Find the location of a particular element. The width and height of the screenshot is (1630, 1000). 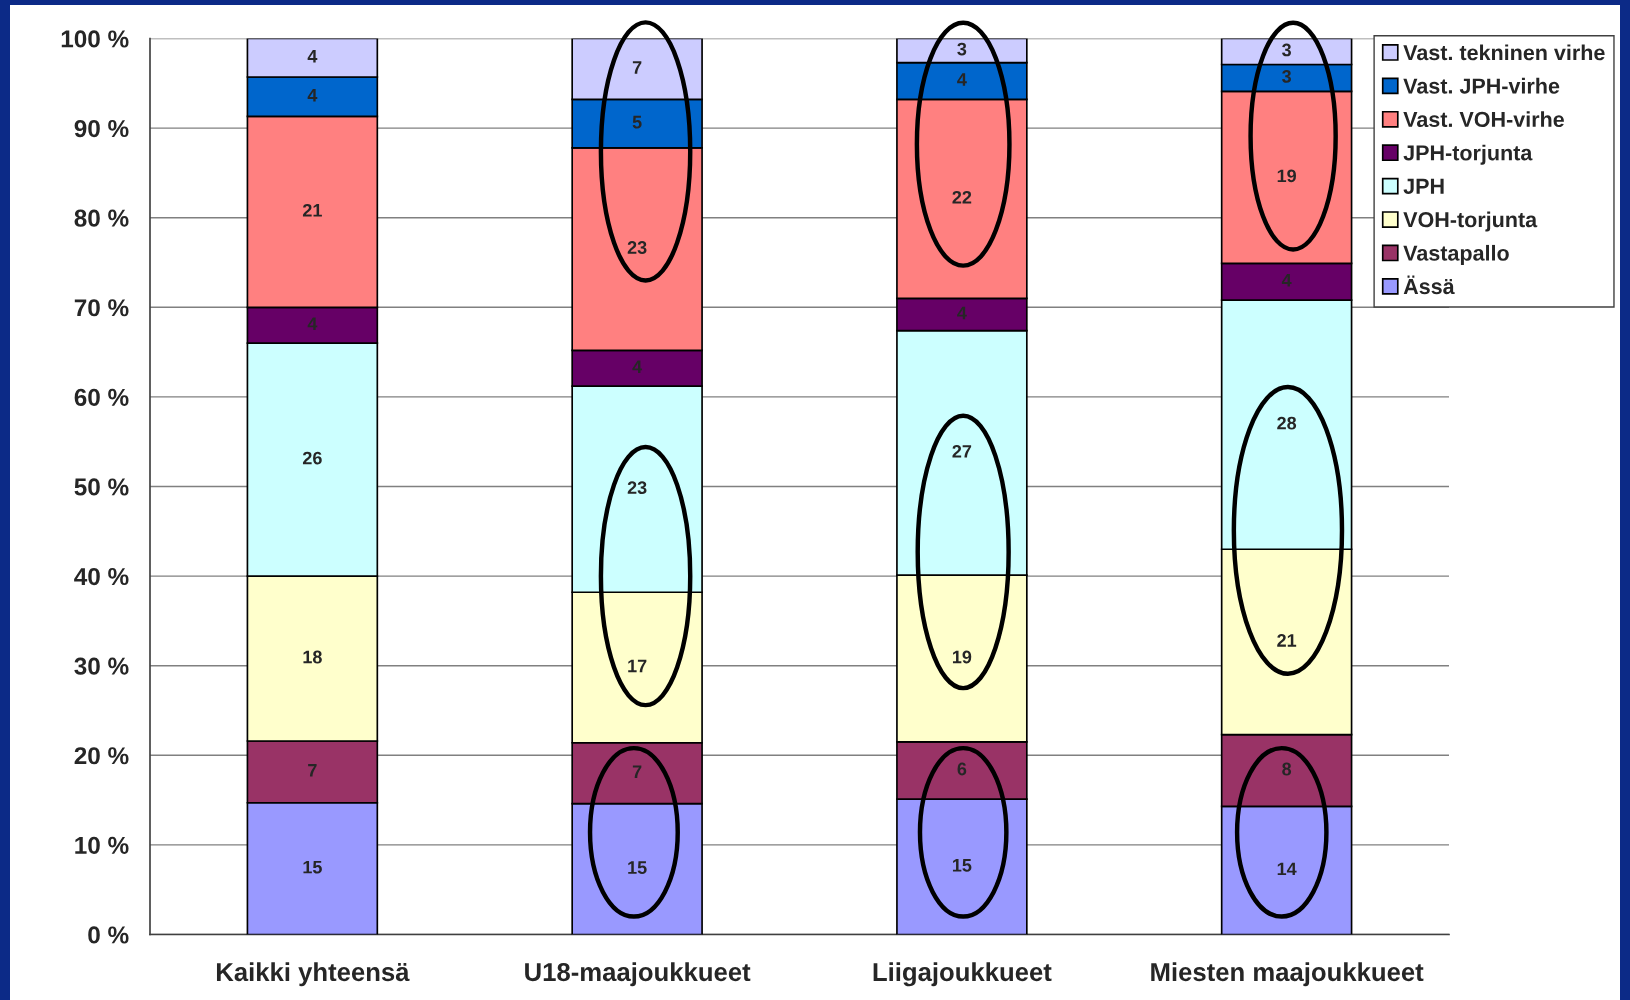

x-tick-label: Liigajoukkueet is located at coordinates (962, 974).